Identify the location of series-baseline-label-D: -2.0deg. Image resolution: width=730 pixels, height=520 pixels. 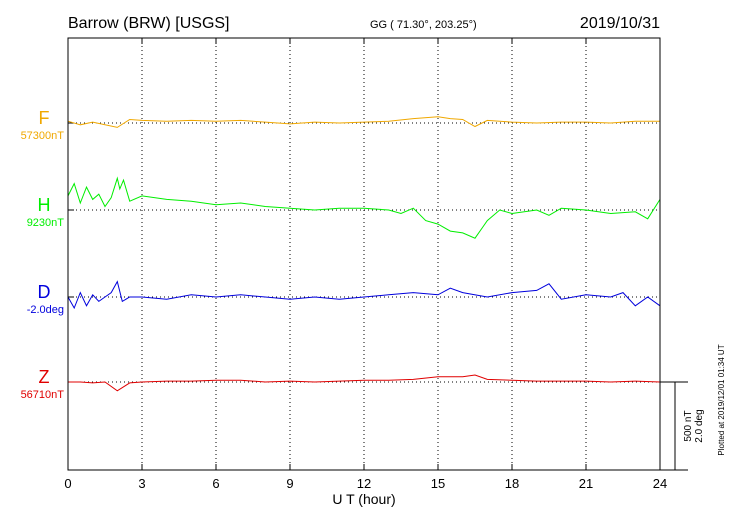
(45, 310).